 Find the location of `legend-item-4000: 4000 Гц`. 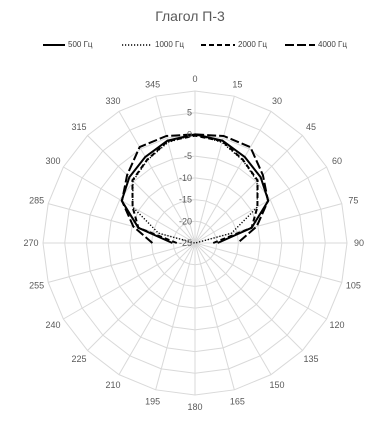

legend-item-4000: 4000 Гц is located at coordinates (324, 45).